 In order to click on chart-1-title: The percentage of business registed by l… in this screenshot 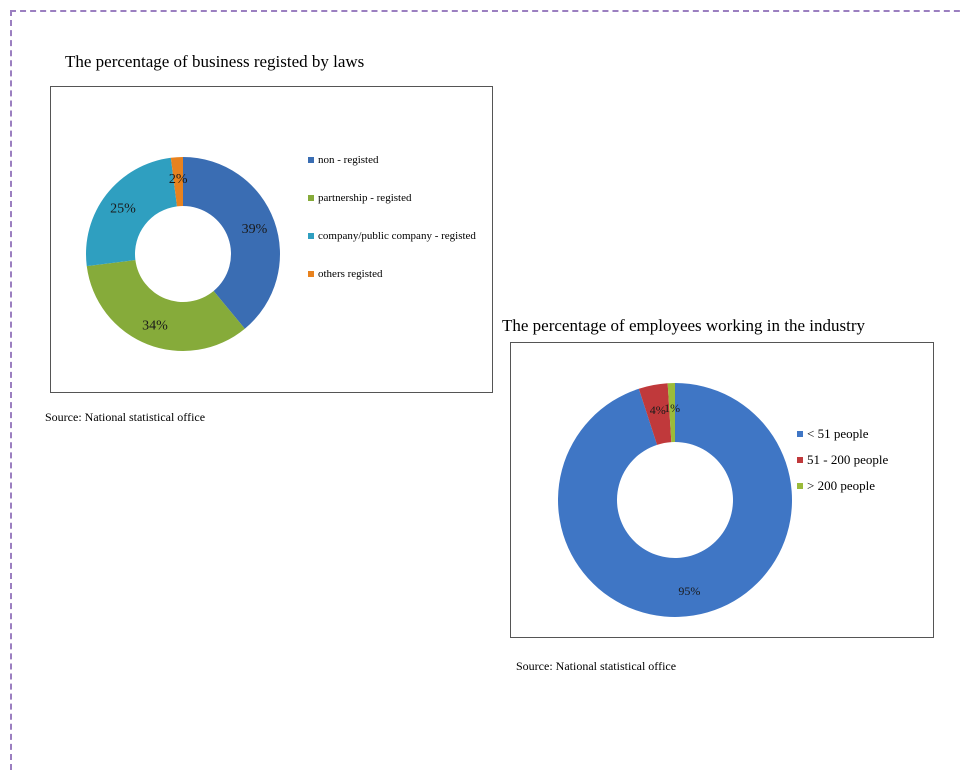, I will do `click(215, 61)`.